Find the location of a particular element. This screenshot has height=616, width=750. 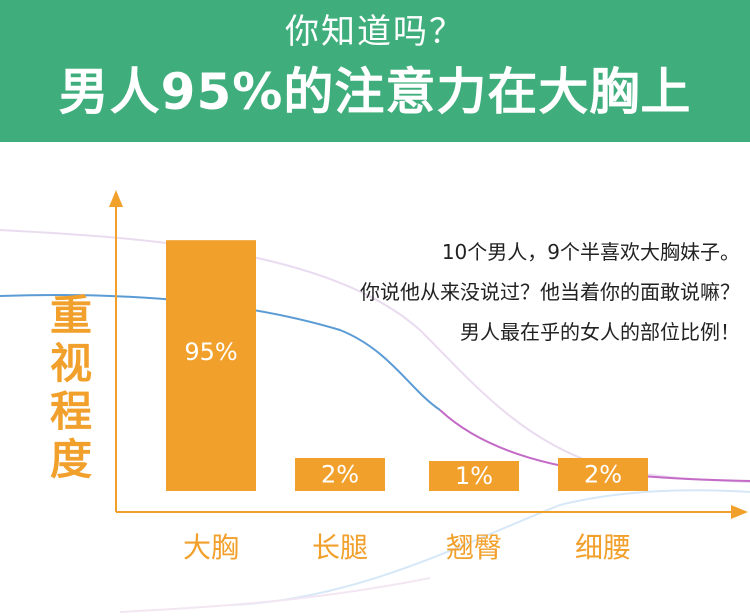

bar-value-label-3: 1% is located at coordinates (474, 476).